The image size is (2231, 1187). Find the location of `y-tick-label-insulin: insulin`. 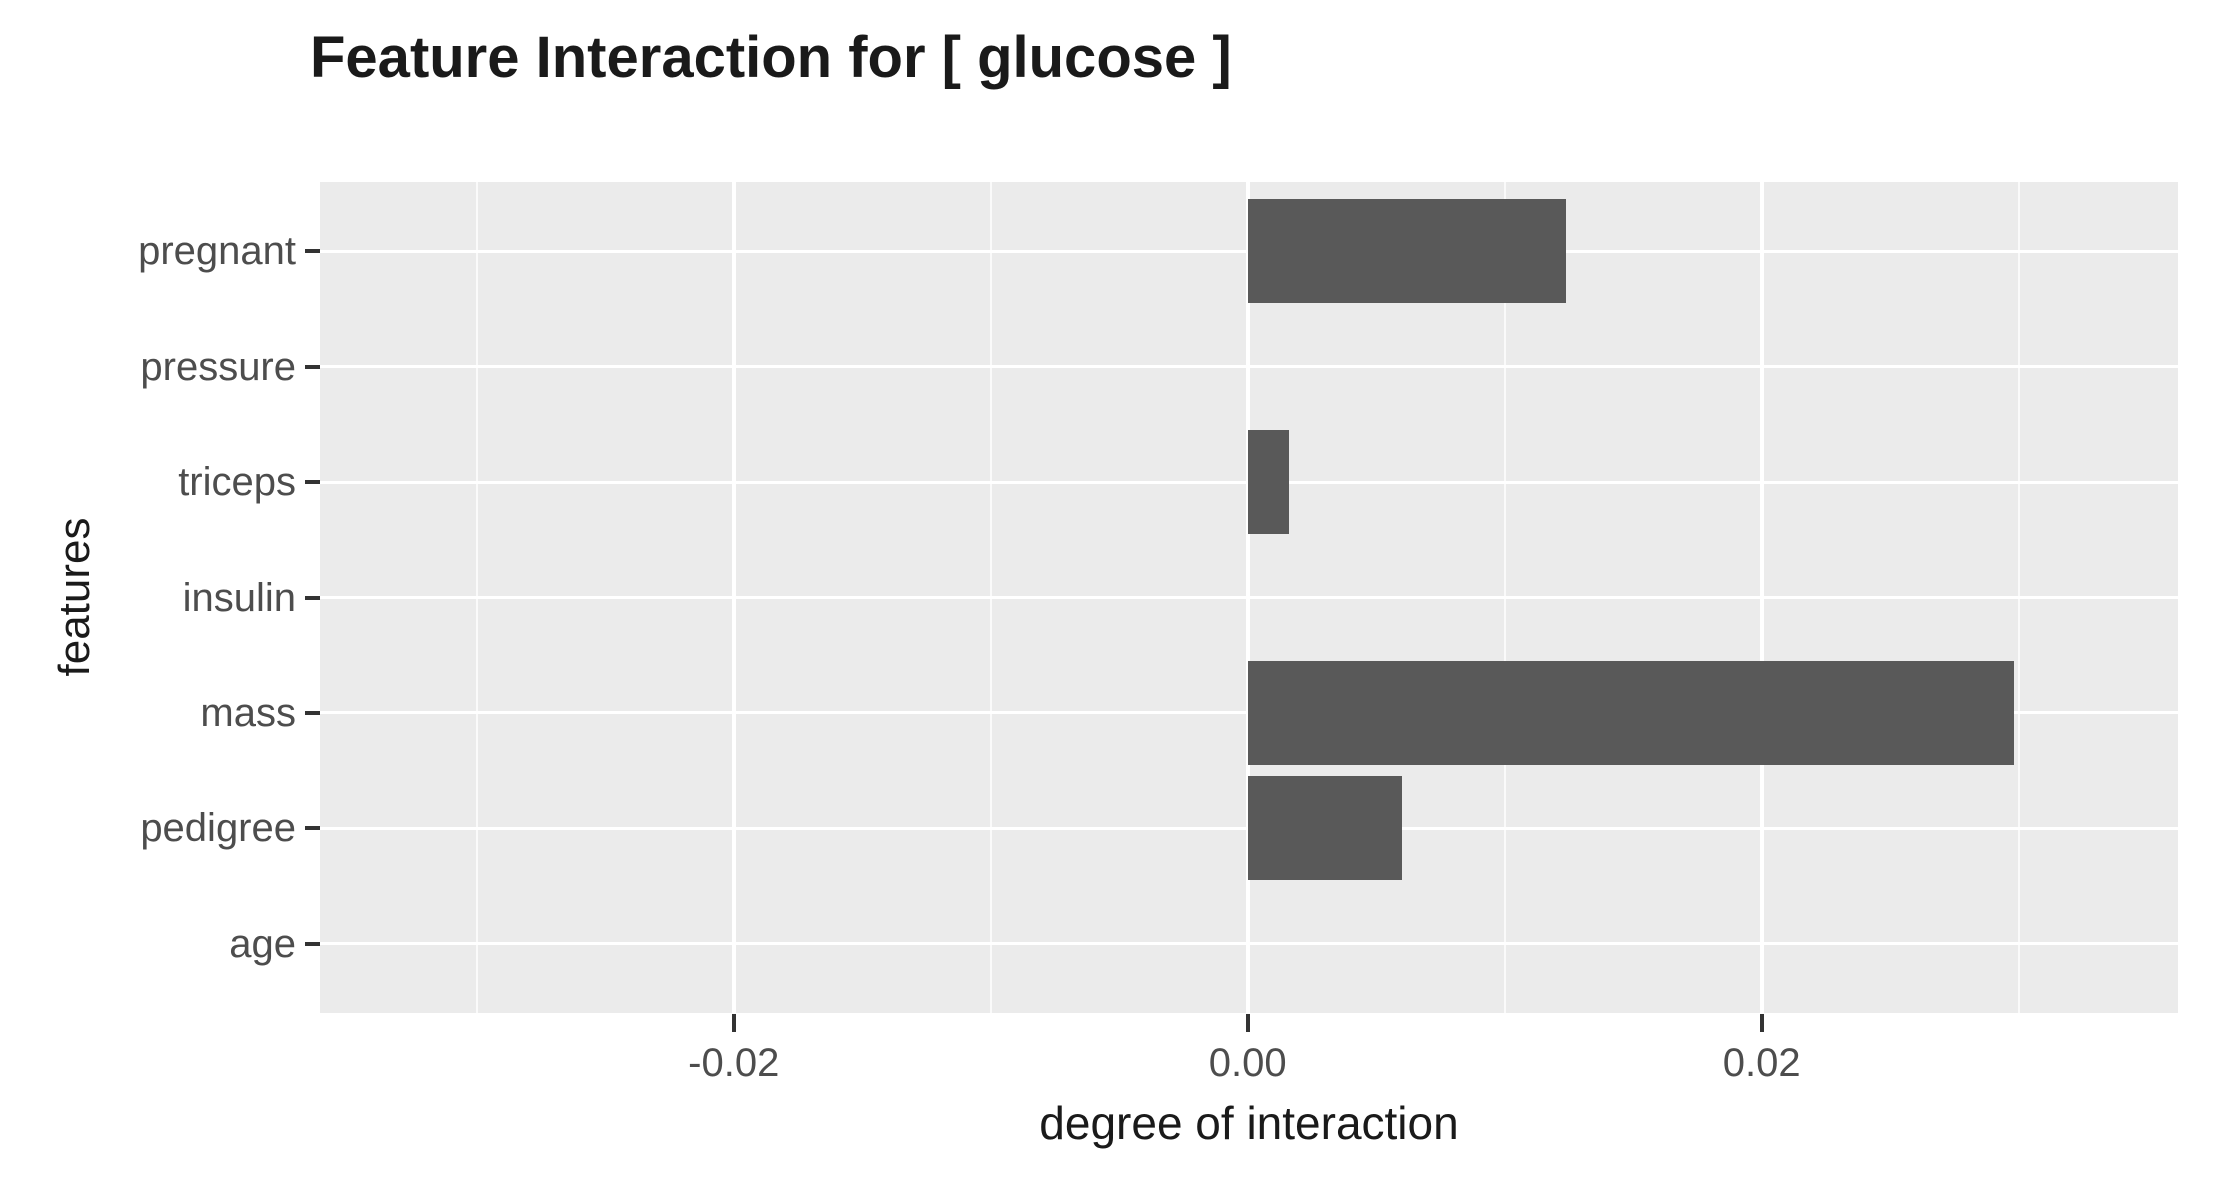

y-tick-label-insulin: insulin is located at coordinates (239, 597).